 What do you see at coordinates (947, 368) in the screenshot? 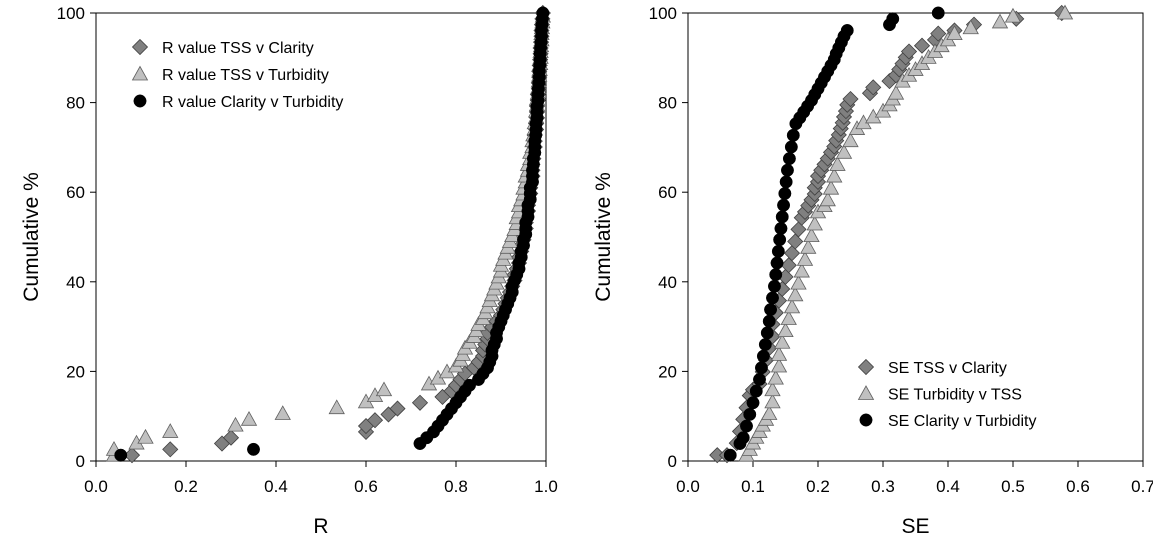
I see `legend-label: SE TSS v Clarity` at bounding box center [947, 368].